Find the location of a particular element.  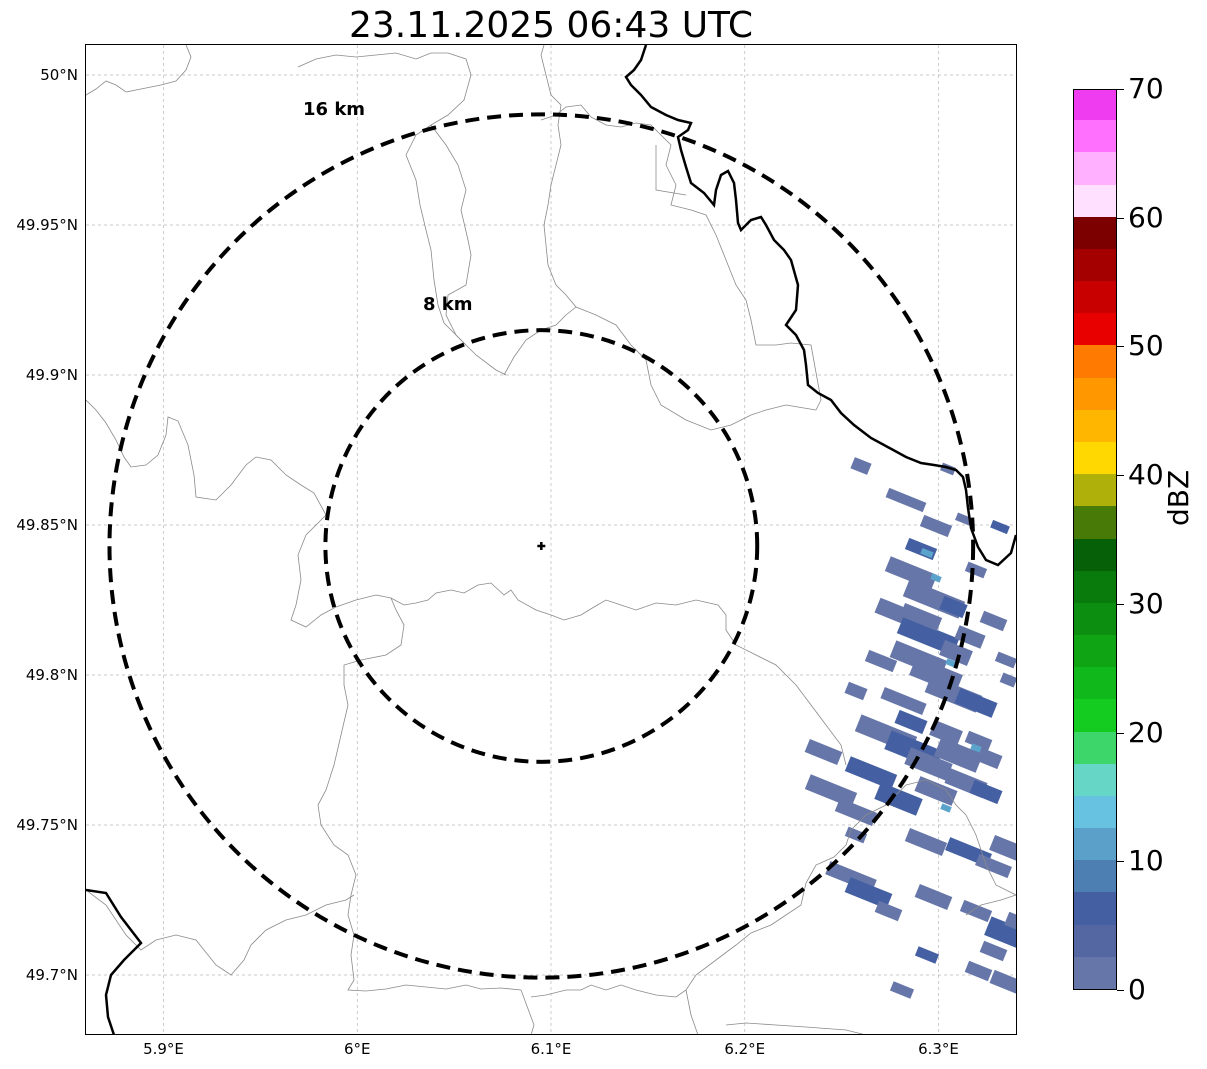

map-title: 23.11.2025 06:43 UTC is located at coordinates (551, 25).